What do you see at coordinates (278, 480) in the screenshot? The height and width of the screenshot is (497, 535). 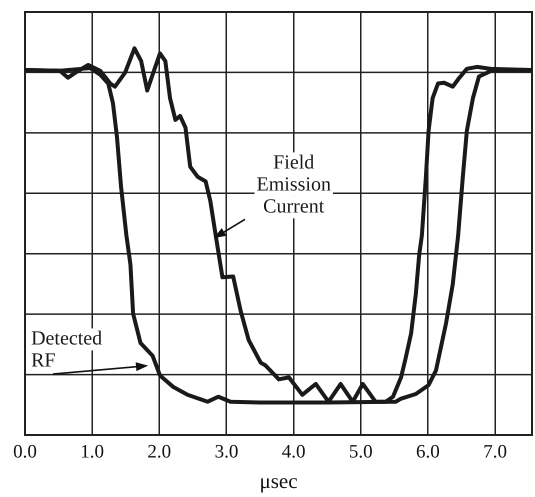 I see `x-axis-title: μsec` at bounding box center [278, 480].